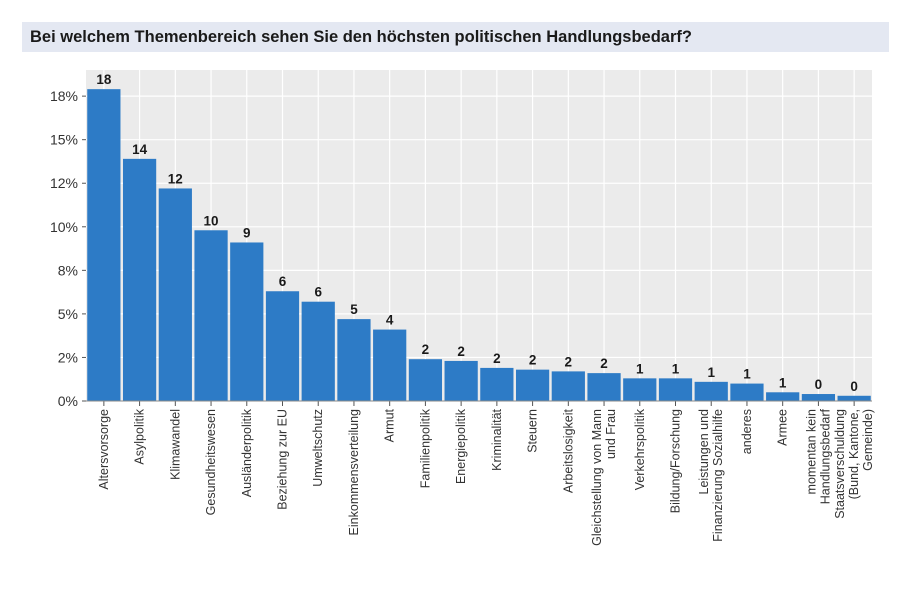 This screenshot has width=900, height=599. I want to click on data-label: 5, so click(354, 309).